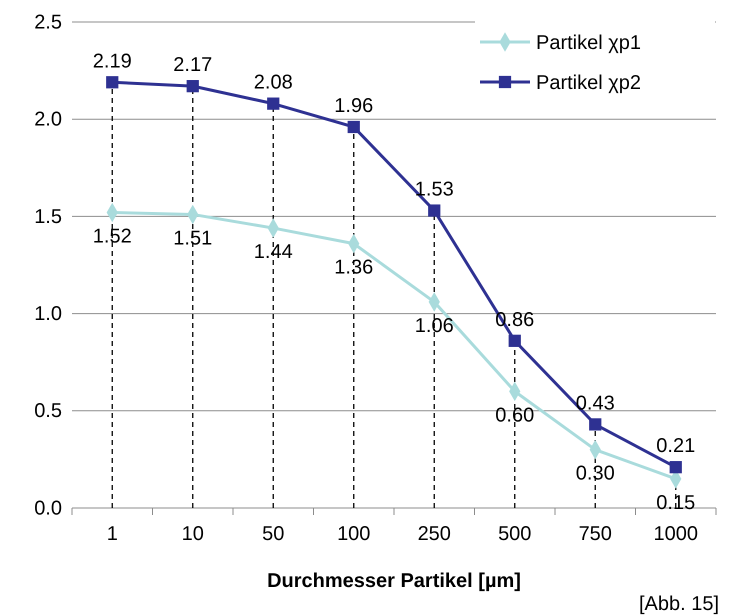 This screenshot has height=616, width=731. Describe the element at coordinates (192, 65) in the screenshot. I see `data-label: 2.17` at that location.